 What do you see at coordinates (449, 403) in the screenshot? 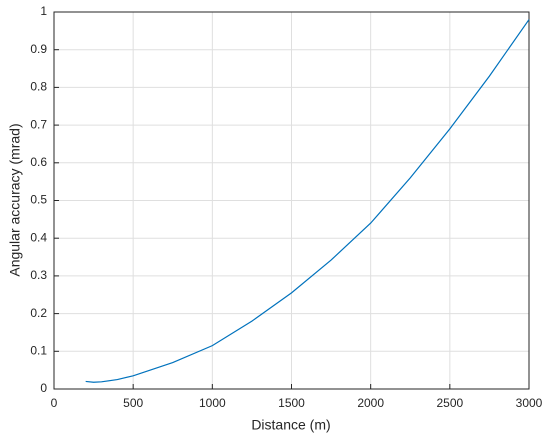
I see `x-tick-label: 2500` at bounding box center [449, 403].